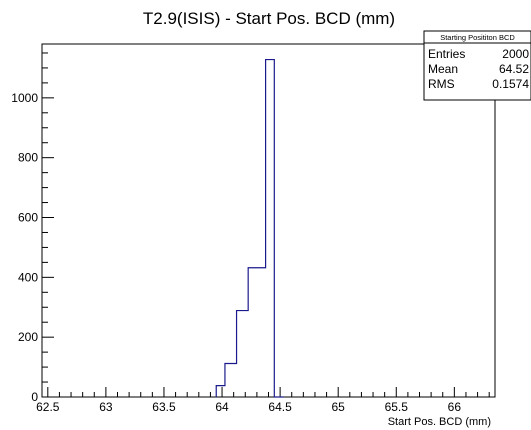  I want to click on stats-value: 2000, so click(515, 54).